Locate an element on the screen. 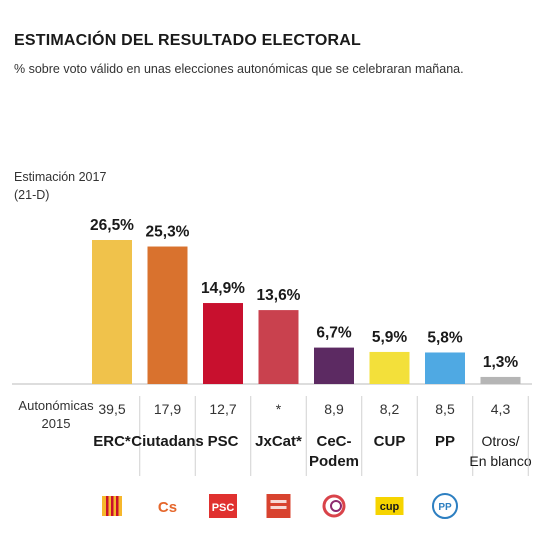  previous-result: 12,7 is located at coordinates (222, 409).